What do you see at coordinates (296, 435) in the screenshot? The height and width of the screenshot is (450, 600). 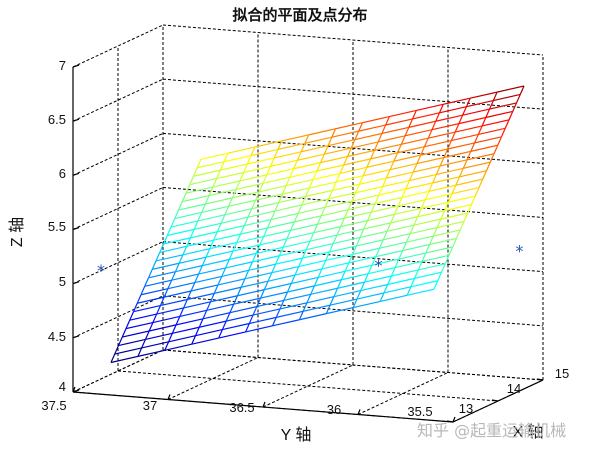 I see `y-axis-label: Y 轴` at bounding box center [296, 435].